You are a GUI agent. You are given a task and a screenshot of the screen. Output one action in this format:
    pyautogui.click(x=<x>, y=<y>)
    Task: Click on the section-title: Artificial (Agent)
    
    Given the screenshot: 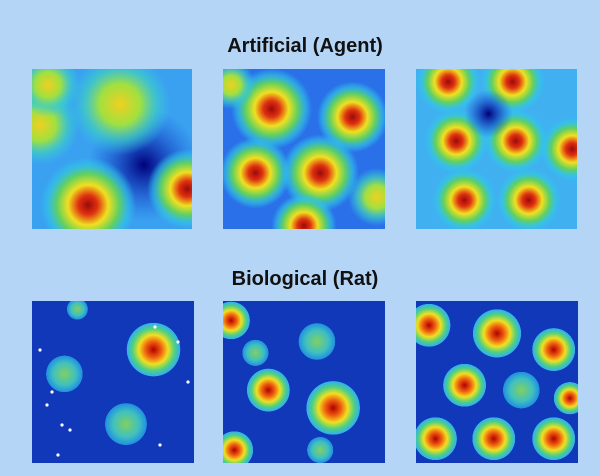 What is the action you would take?
    pyautogui.click(x=305, y=46)
    